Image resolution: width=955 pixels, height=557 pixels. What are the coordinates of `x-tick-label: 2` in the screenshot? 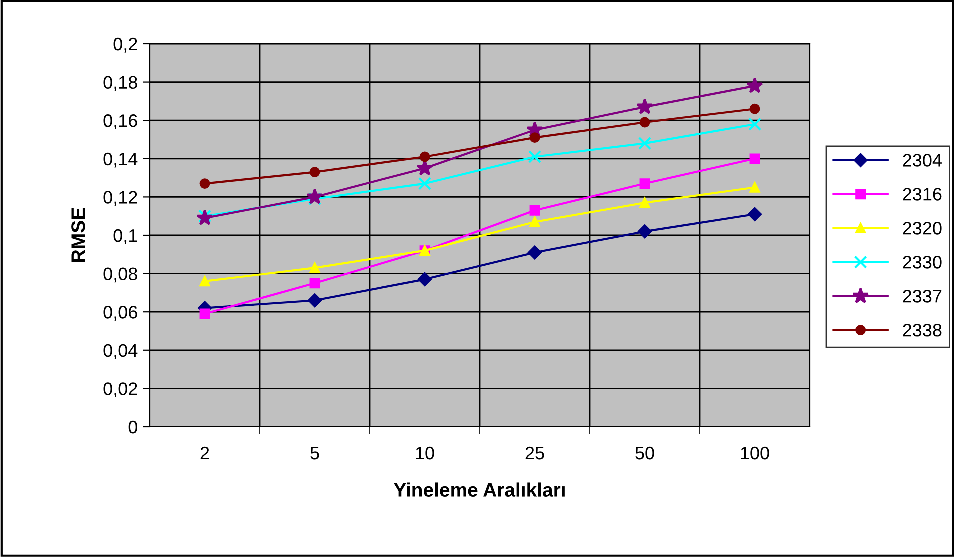 It's located at (205, 453).